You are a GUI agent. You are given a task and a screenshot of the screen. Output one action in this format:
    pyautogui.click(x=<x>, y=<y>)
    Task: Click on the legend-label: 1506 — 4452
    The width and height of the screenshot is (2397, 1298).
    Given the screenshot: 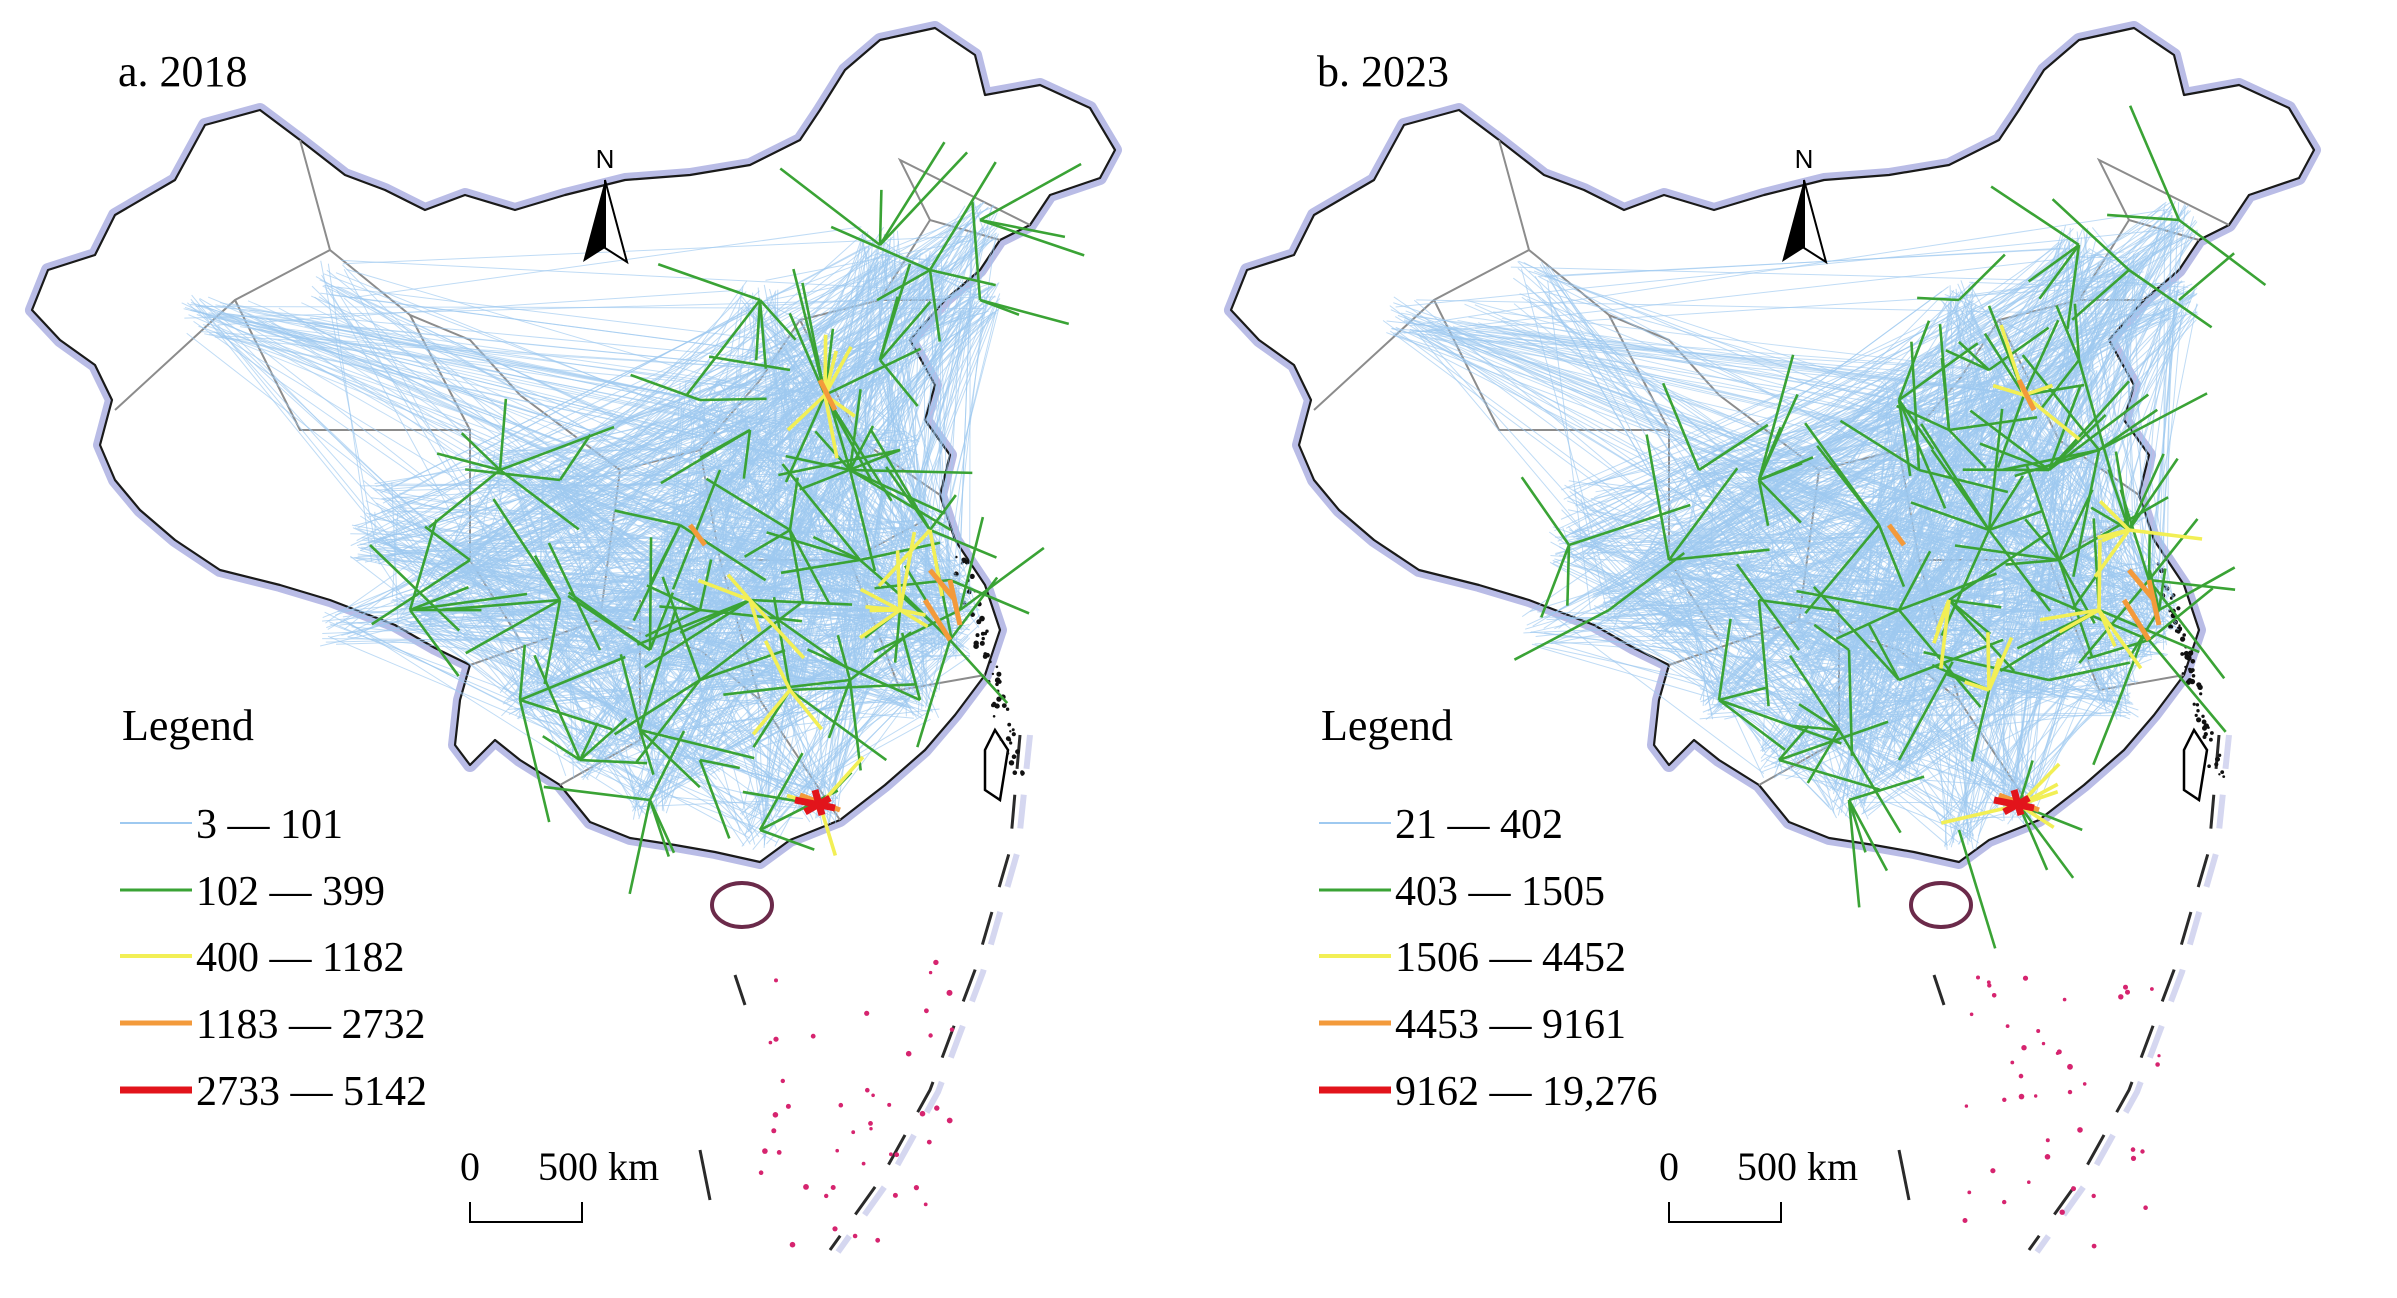 What is the action you would take?
    pyautogui.click(x=1510, y=958)
    